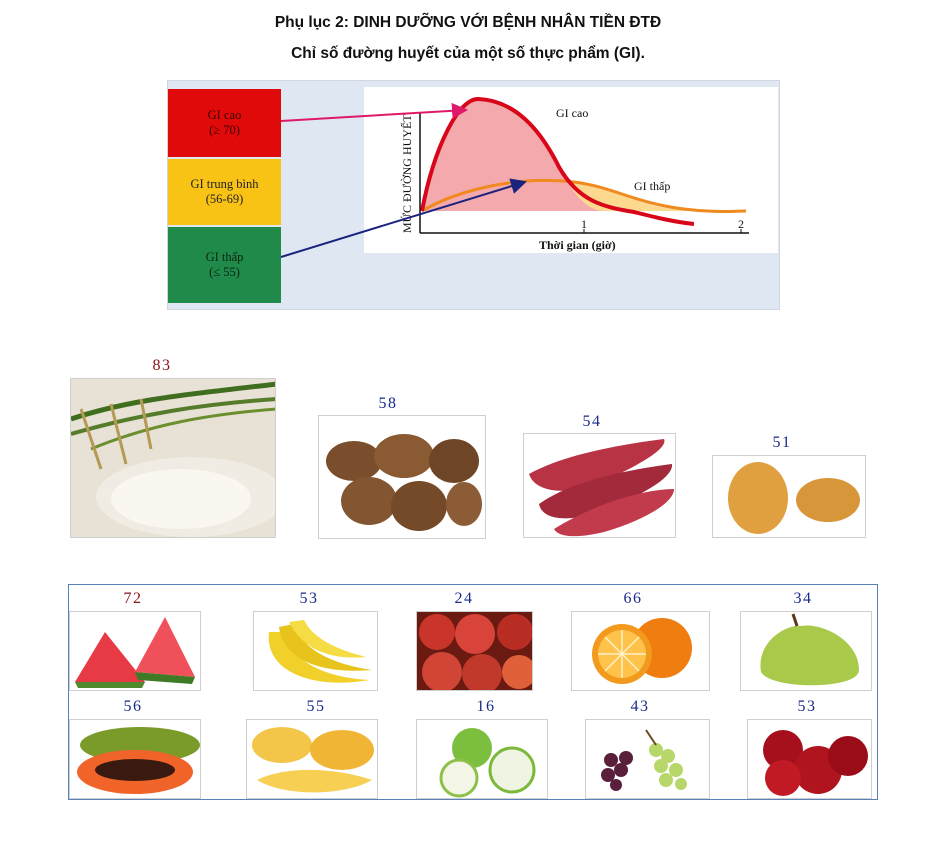 Image resolution: width=936 pixels, height=854 pixels. Describe the element at coordinates (135, 759) in the screenshot. I see `food-image-papaya` at that location.